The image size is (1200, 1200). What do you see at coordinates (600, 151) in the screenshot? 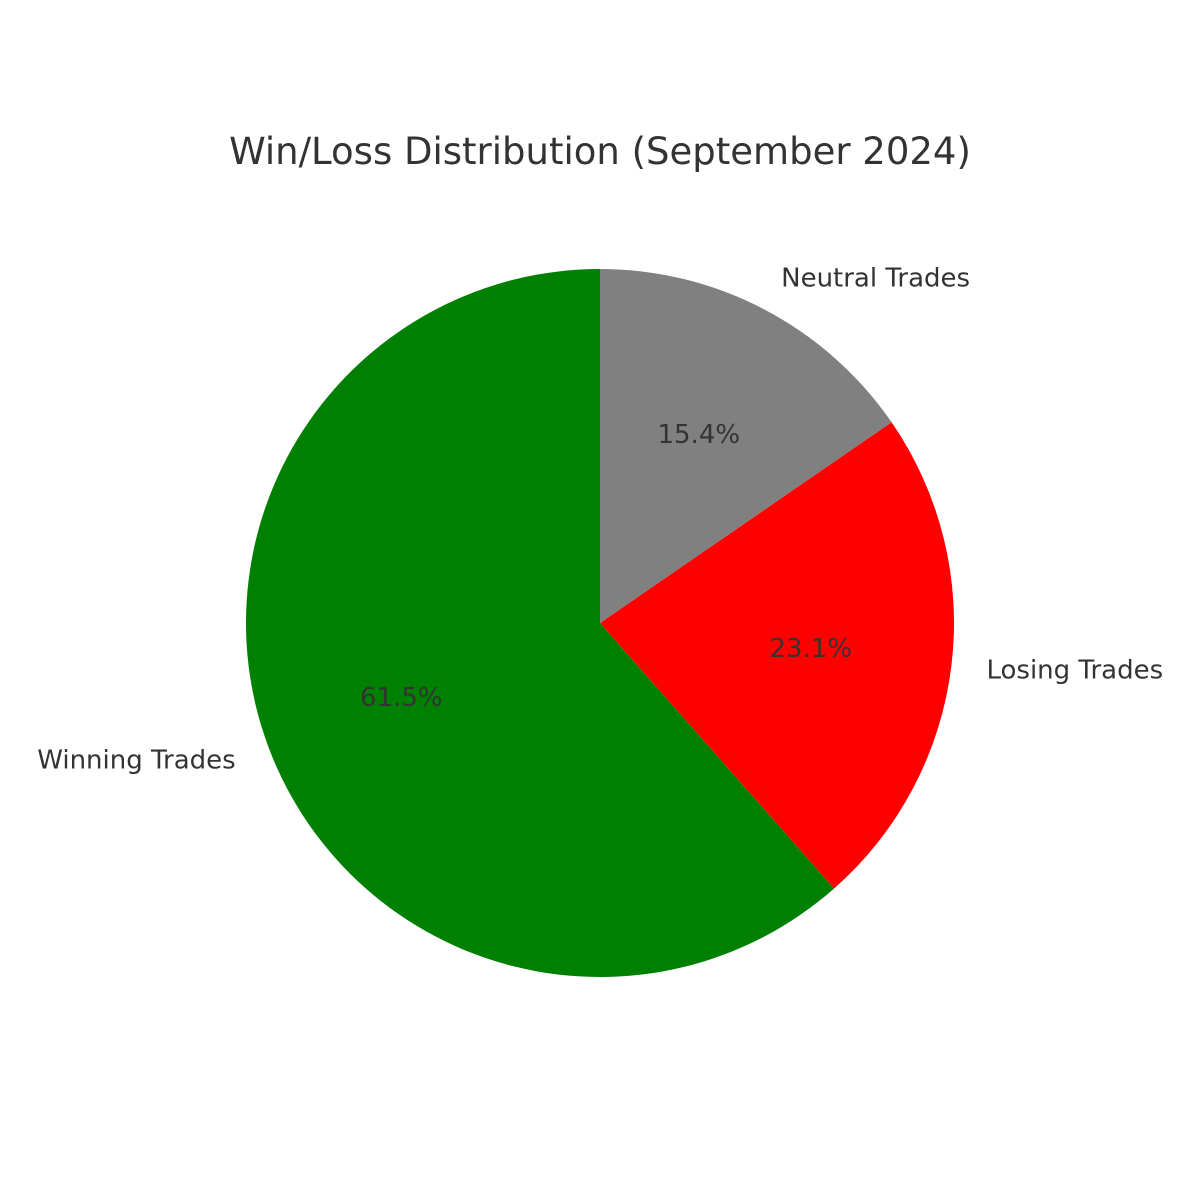
I see `chart-title: Win/Loss Distribution (September 2024)` at bounding box center [600, 151].